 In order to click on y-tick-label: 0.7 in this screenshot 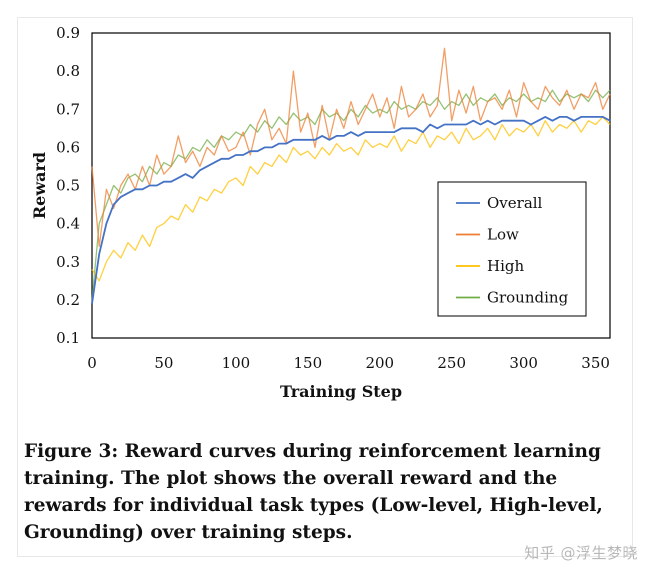, I will do `click(68, 109)`.